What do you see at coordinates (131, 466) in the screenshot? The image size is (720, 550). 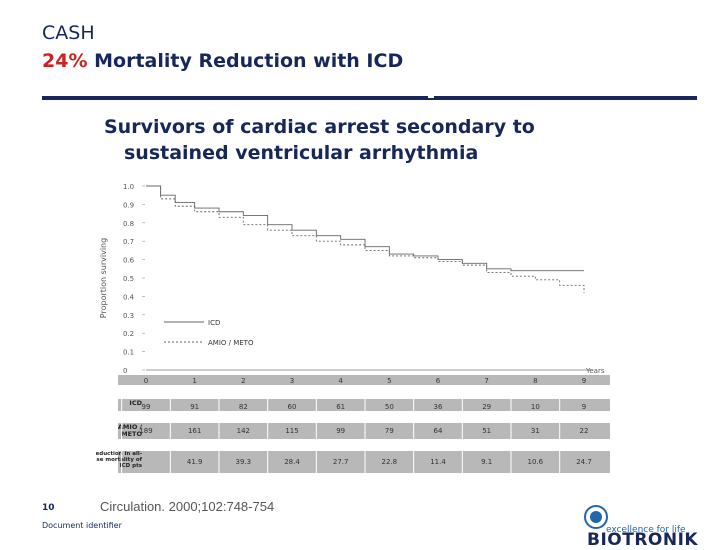 I see `table-row-label-line: ICD pts` at bounding box center [131, 466].